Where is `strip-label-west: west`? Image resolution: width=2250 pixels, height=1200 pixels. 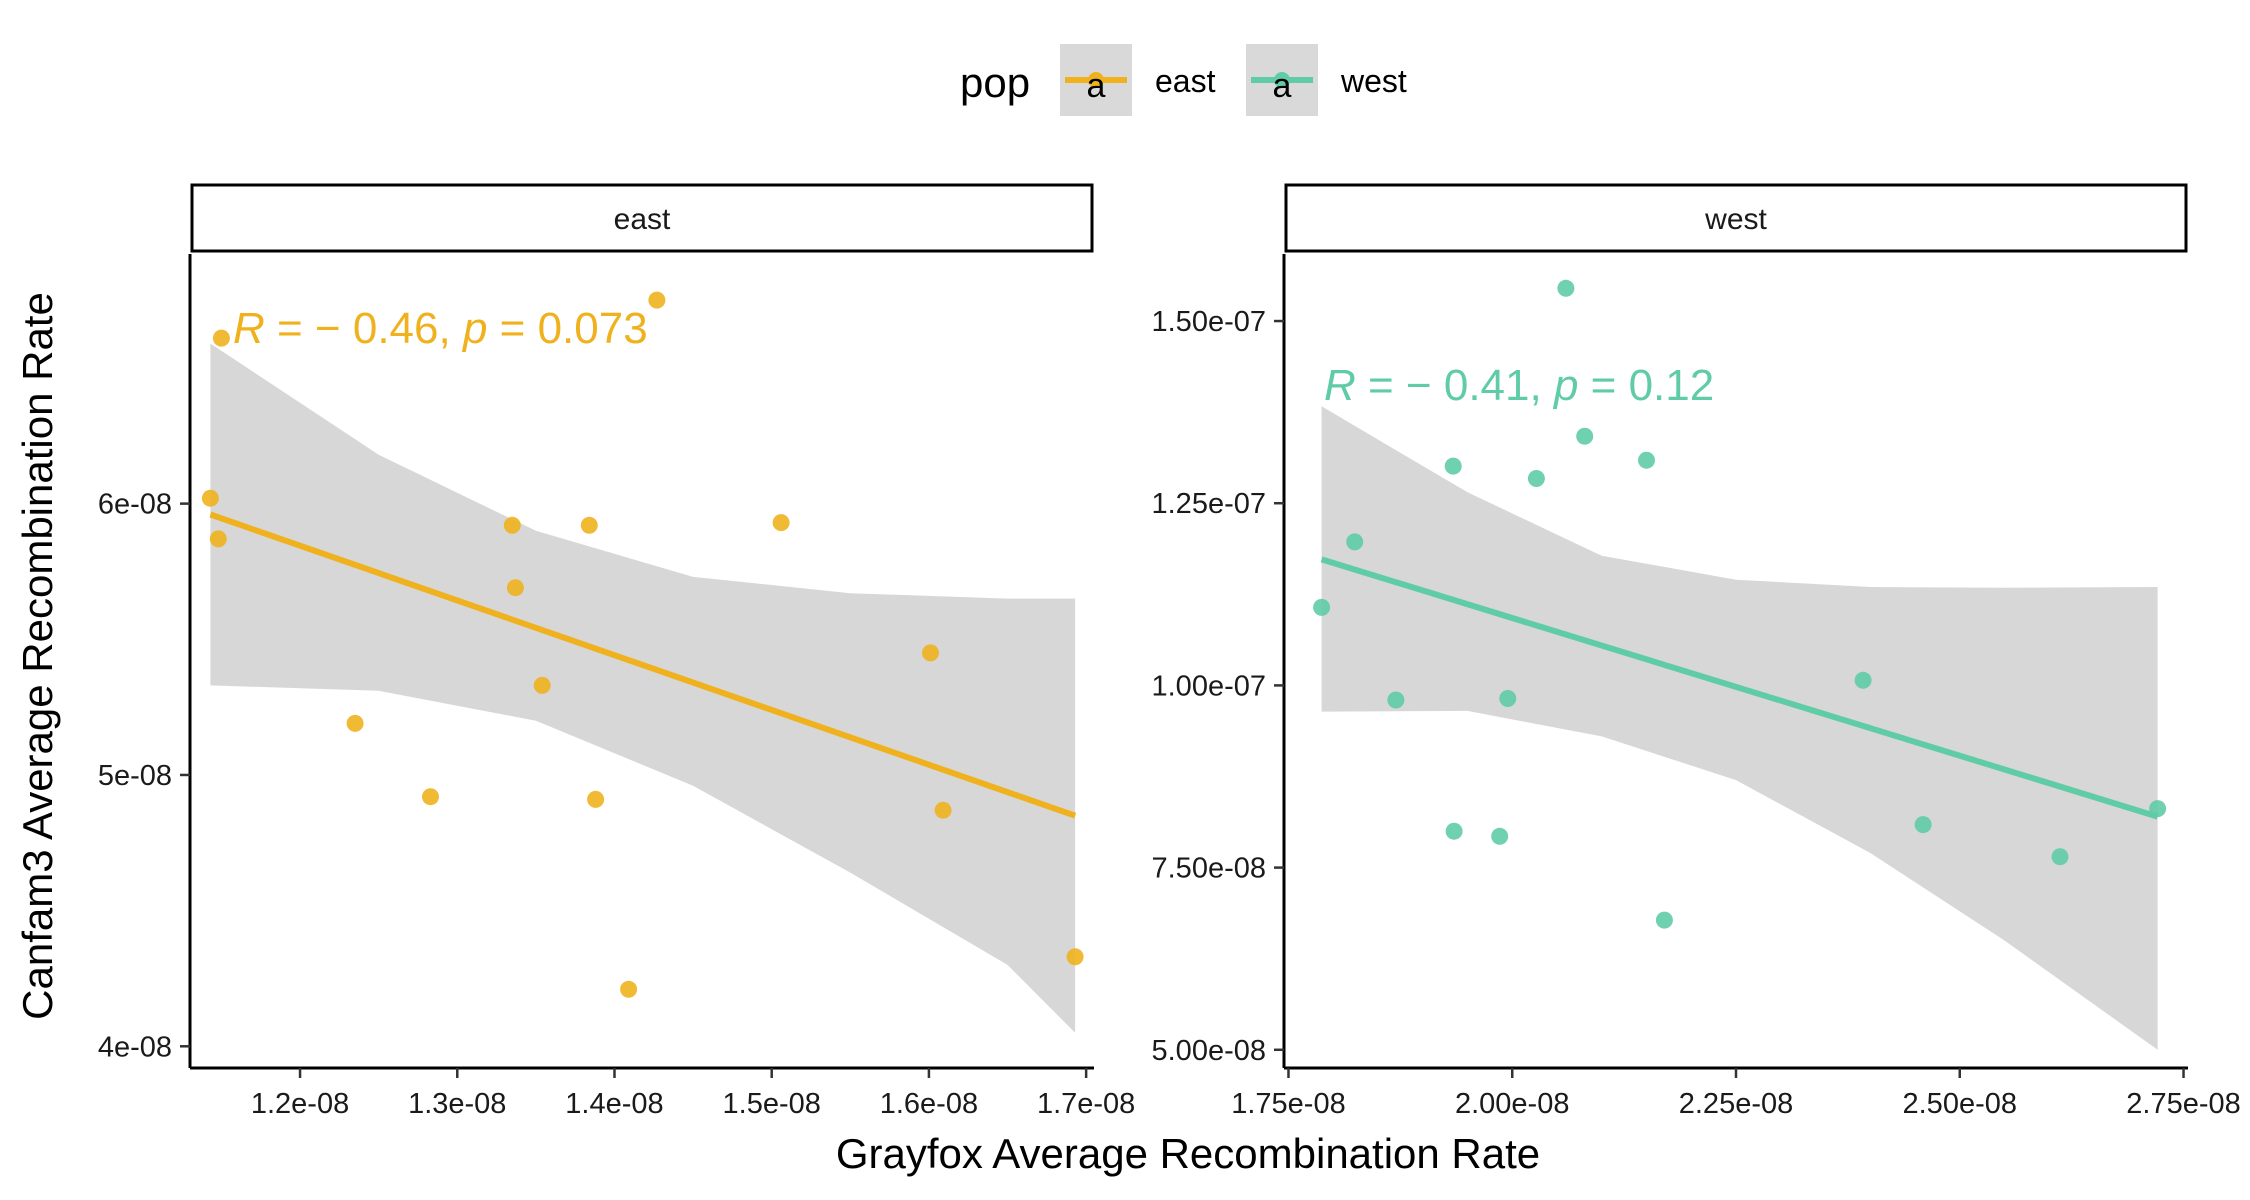 strip-label-west: west is located at coordinates (1735, 219).